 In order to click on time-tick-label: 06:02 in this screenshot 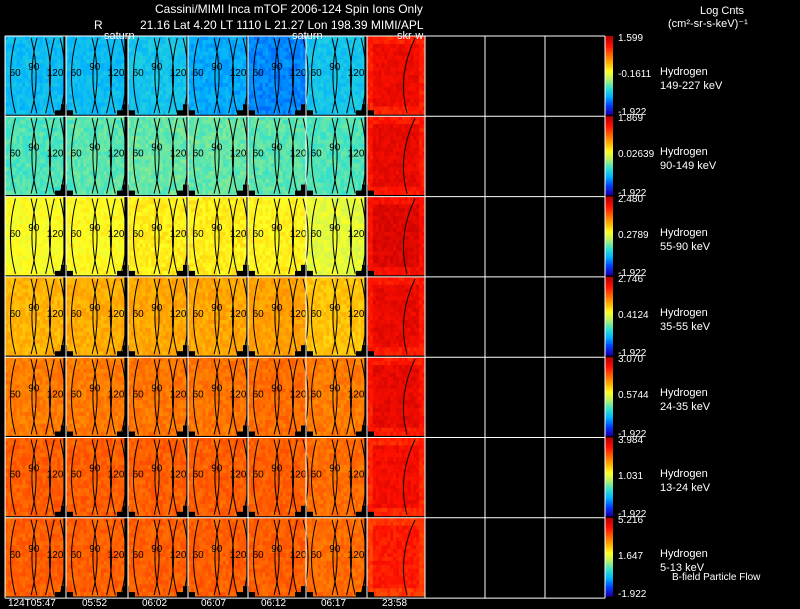, I will do `click(154, 604)`.